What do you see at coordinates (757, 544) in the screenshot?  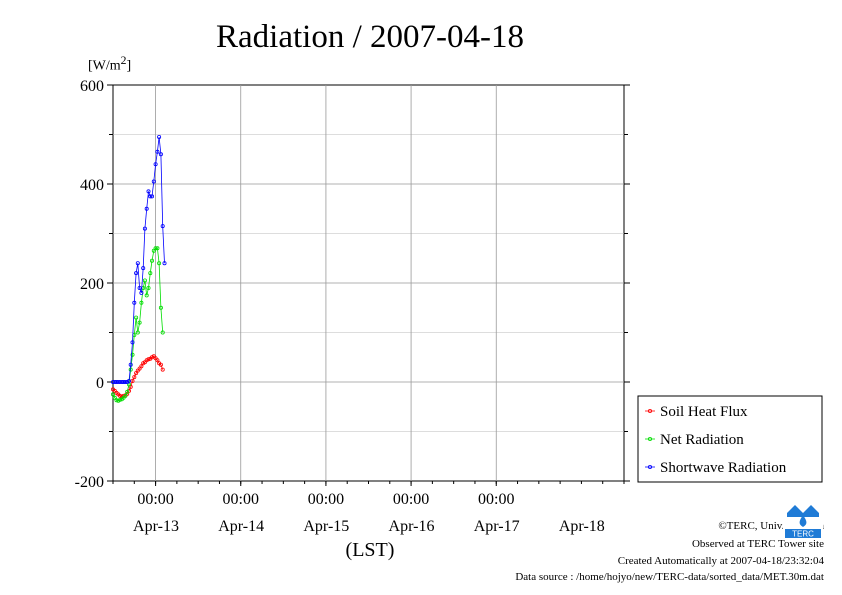 I see `observed-text: Observed at TERC Tower site` at bounding box center [757, 544].